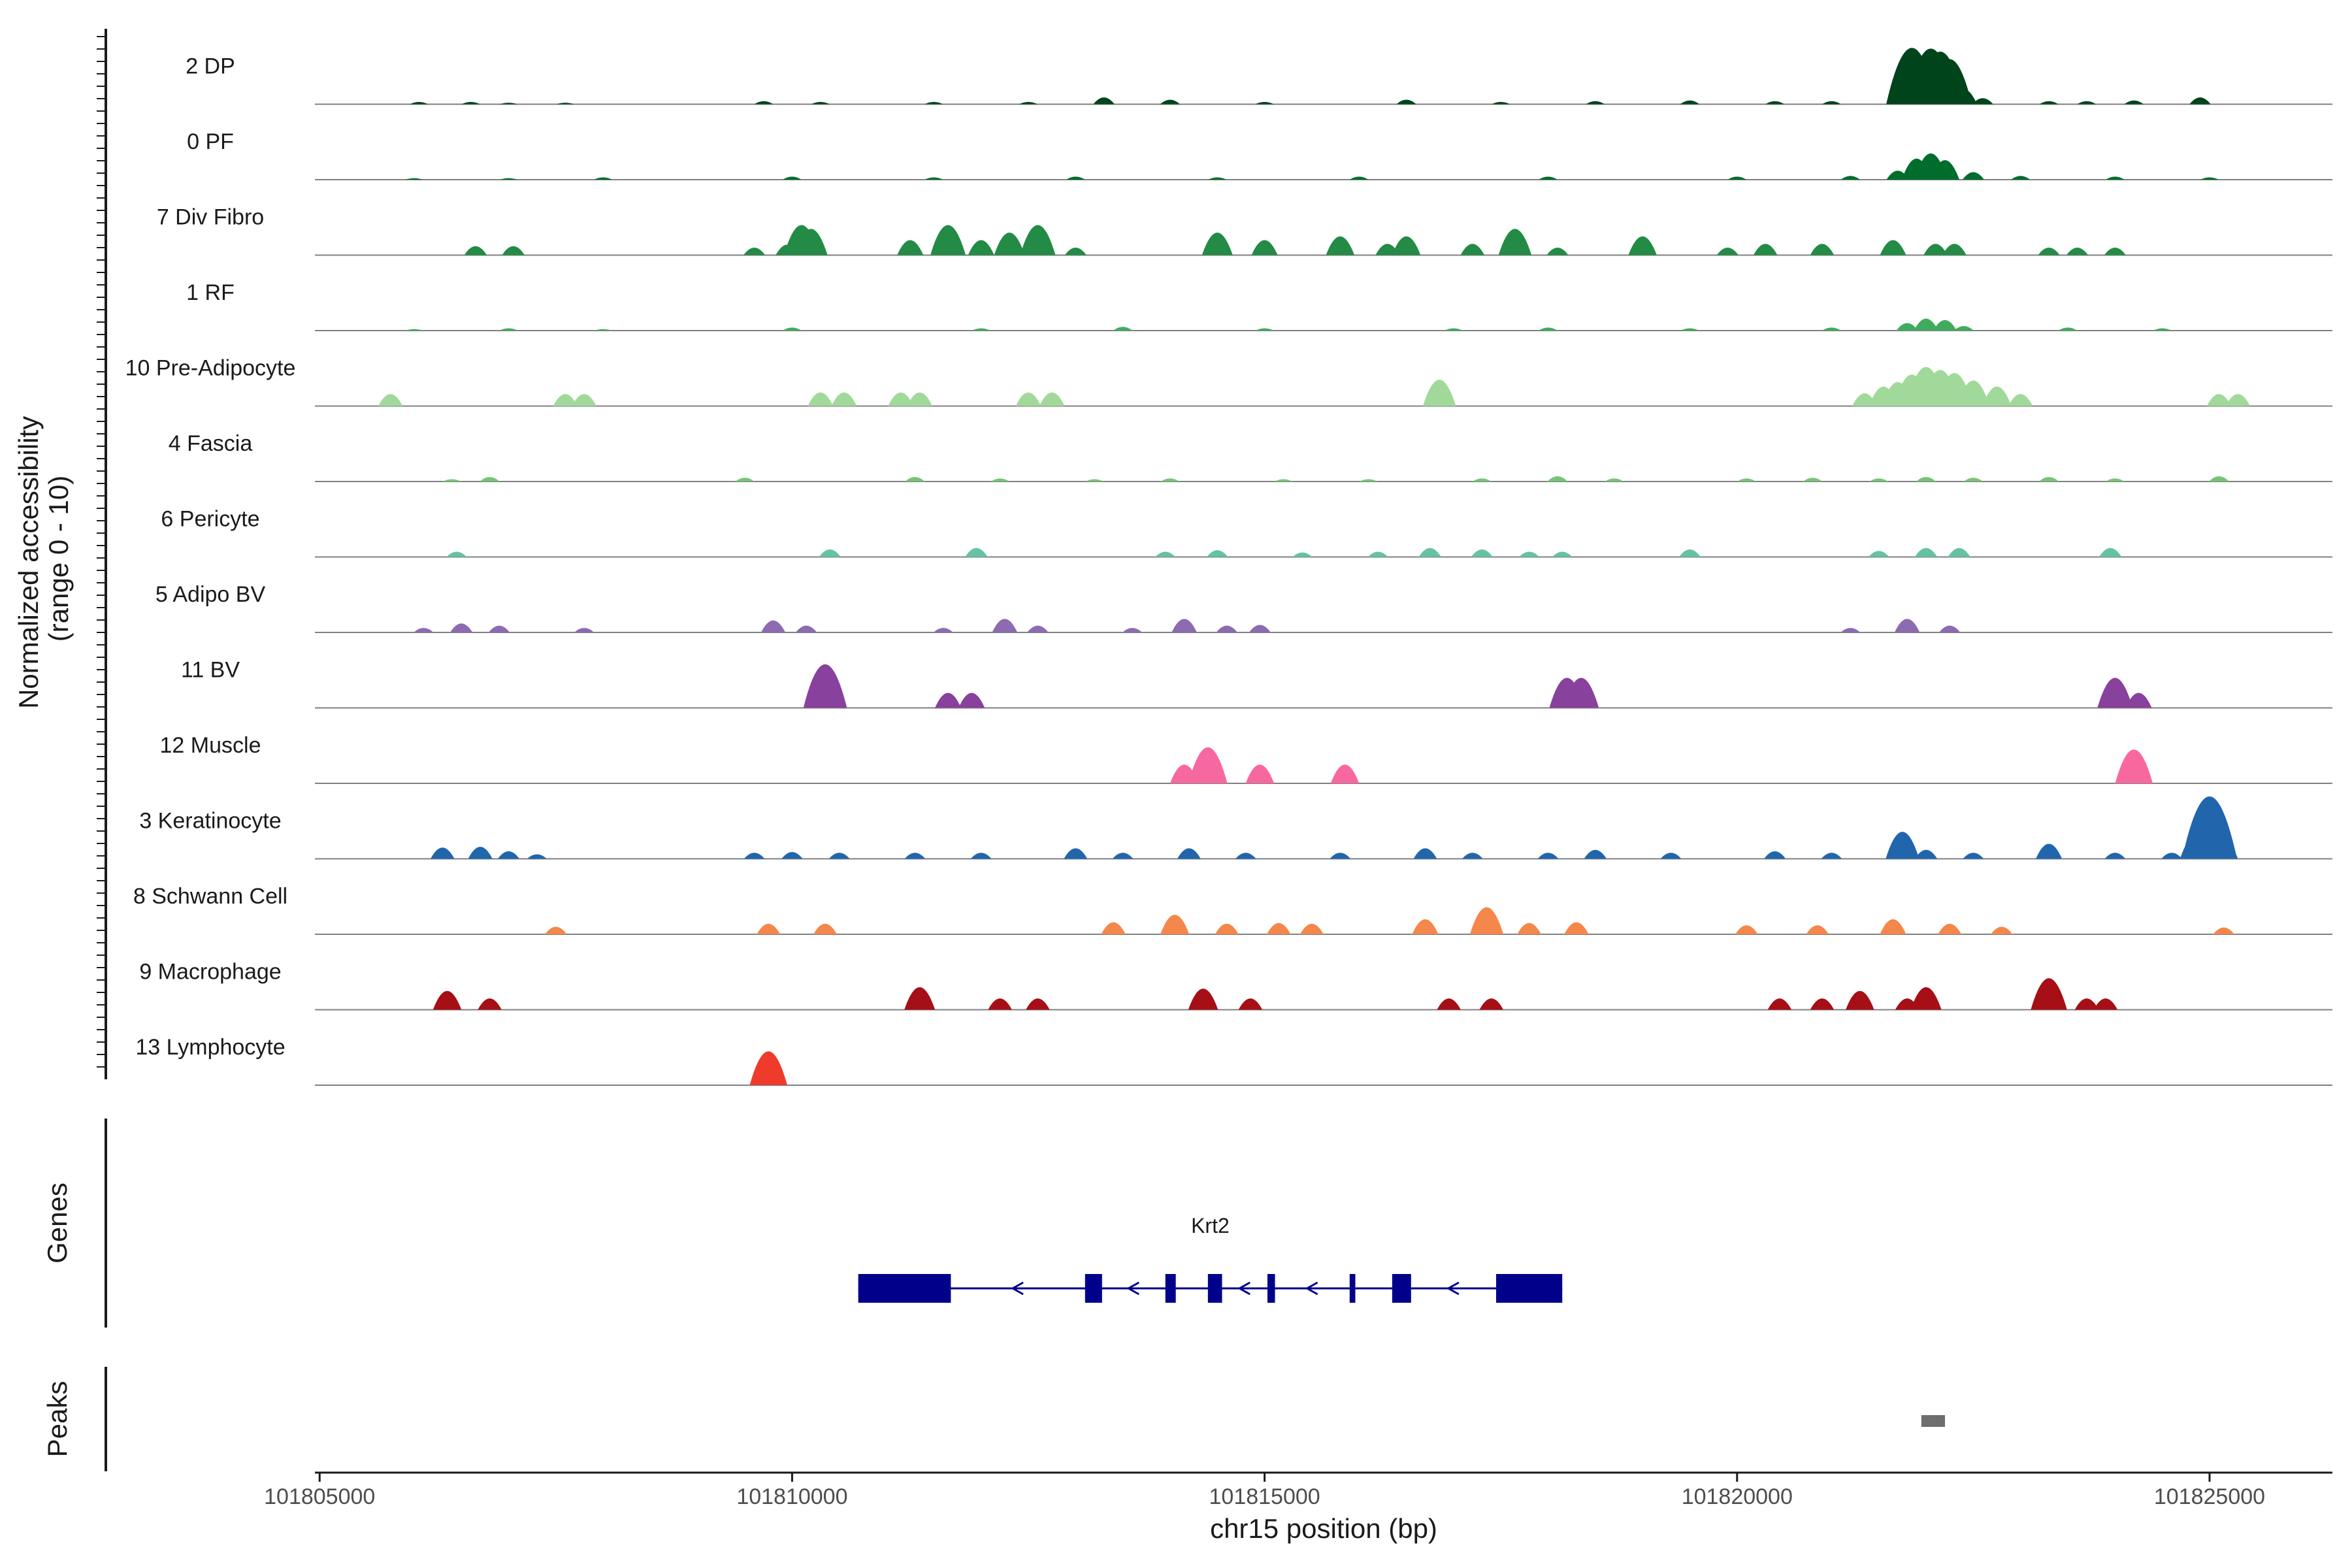 Image resolution: width=2352 pixels, height=1568 pixels. Describe the element at coordinates (1233, 1060) in the screenshot. I see `track-13-lymphocyte: 13 Lymphocyte` at that location.